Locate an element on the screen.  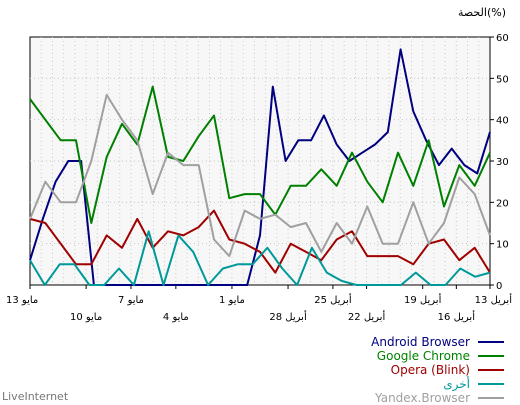
y-tick-label: 50 is located at coordinates (502, 79).